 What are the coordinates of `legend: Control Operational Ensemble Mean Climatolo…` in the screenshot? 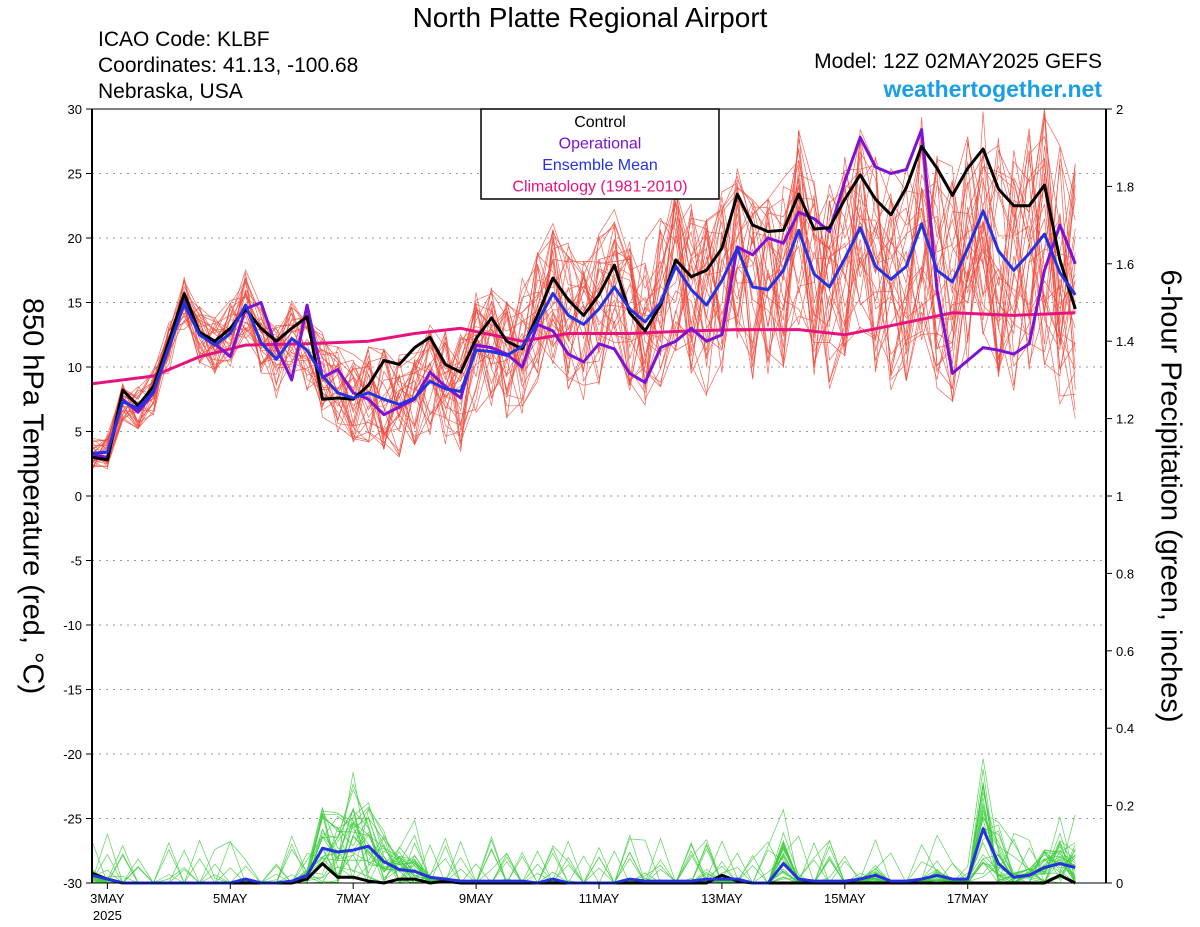 It's located at (600, 154).